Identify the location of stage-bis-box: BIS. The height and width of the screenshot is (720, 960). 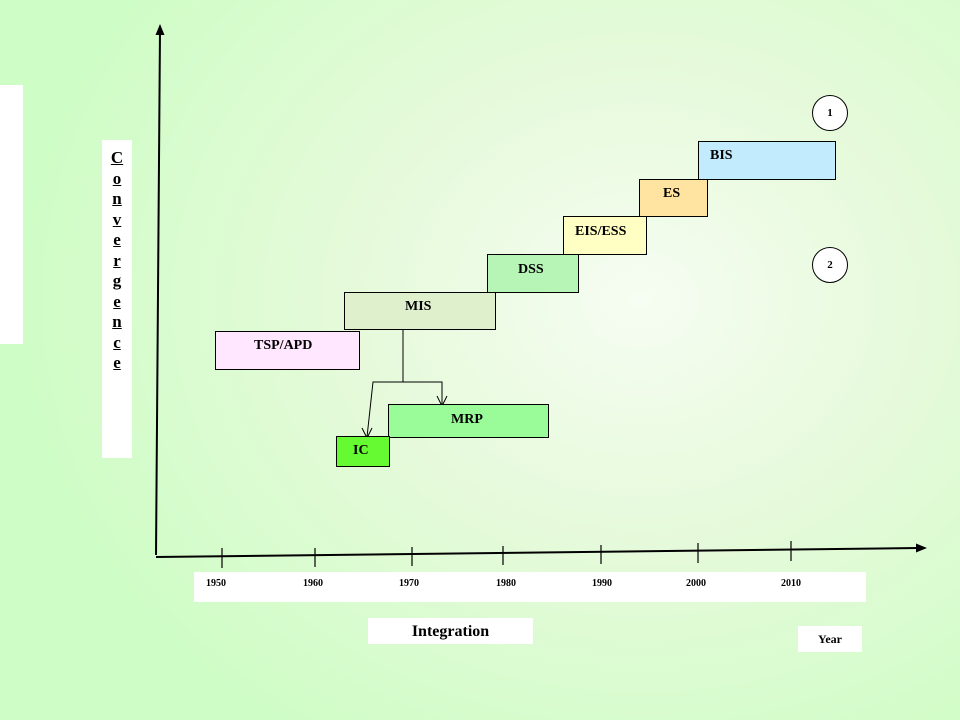
(767, 160).